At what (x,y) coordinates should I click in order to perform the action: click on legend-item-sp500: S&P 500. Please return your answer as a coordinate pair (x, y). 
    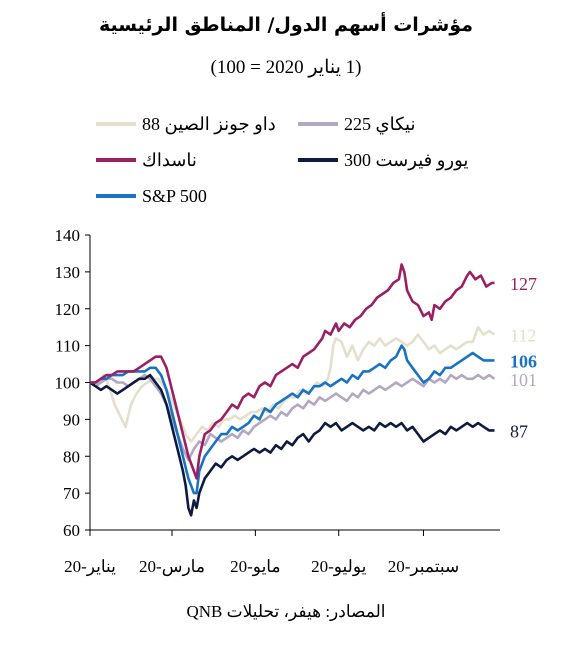
    Looking at the image, I should click on (151, 196).